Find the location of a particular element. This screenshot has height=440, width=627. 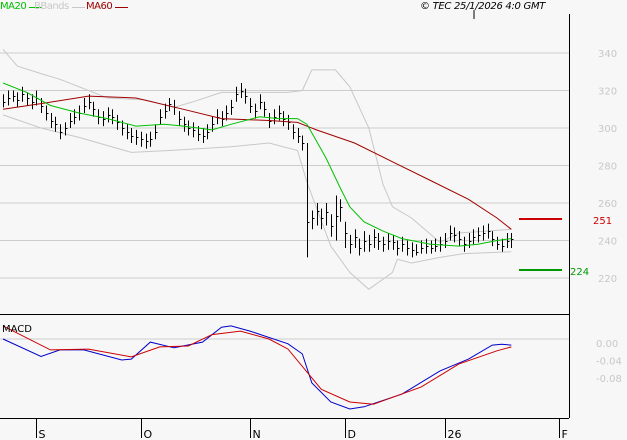

level-label-224: 224 is located at coordinates (579, 272).